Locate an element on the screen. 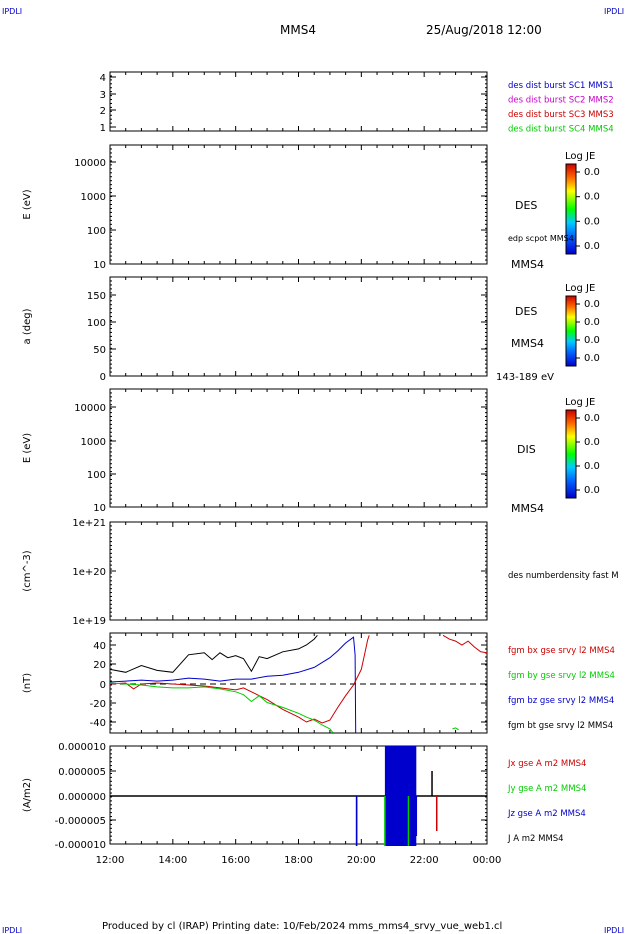  y-axis-label: (nT) is located at coordinates (27, 683).